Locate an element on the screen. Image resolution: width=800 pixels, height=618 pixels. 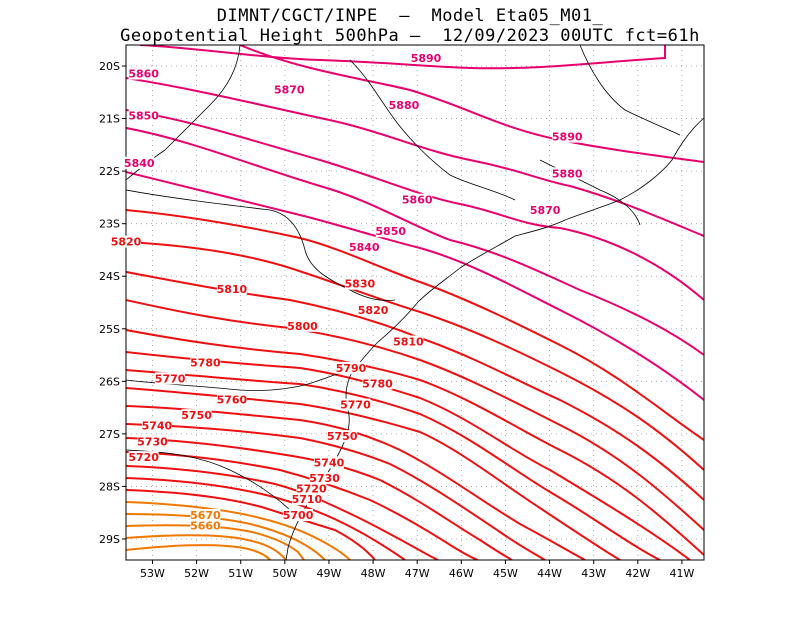
lon-tick-label: 49W is located at coordinates (329, 573).